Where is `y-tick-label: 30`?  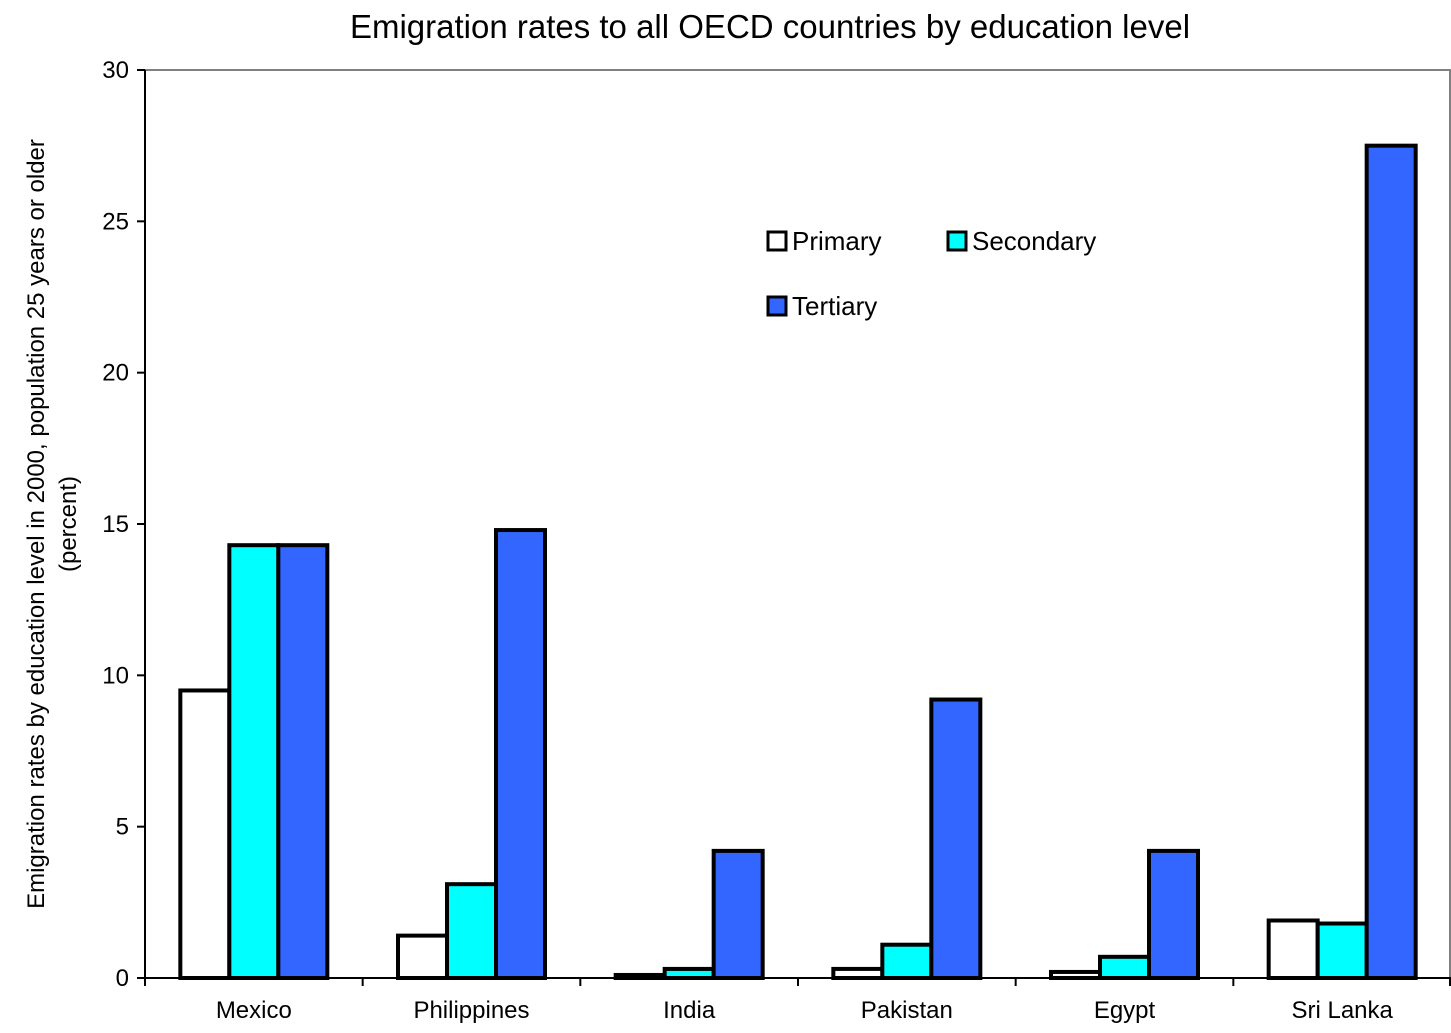 y-tick-label: 30 is located at coordinates (115, 70).